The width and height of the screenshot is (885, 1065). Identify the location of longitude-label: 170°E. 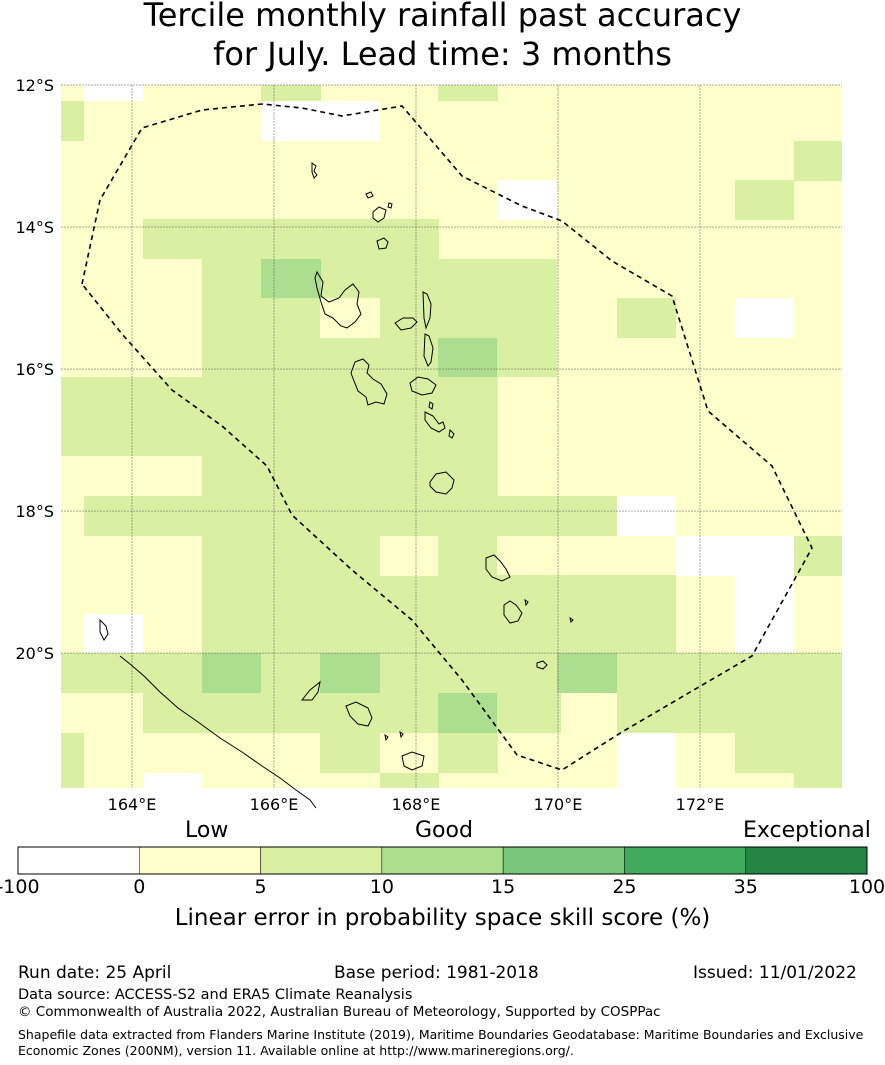
(558, 804).